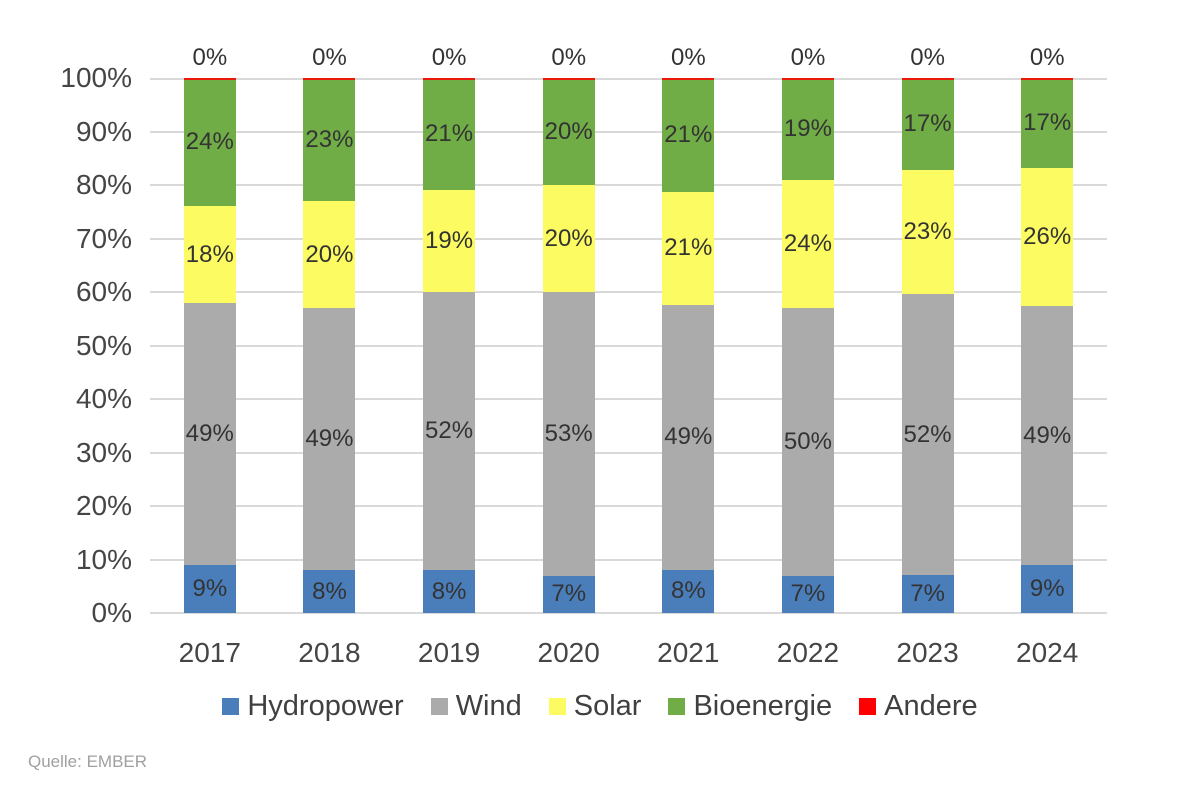 The width and height of the screenshot is (1200, 800). I want to click on segment-value-label: 18%, so click(209, 254).